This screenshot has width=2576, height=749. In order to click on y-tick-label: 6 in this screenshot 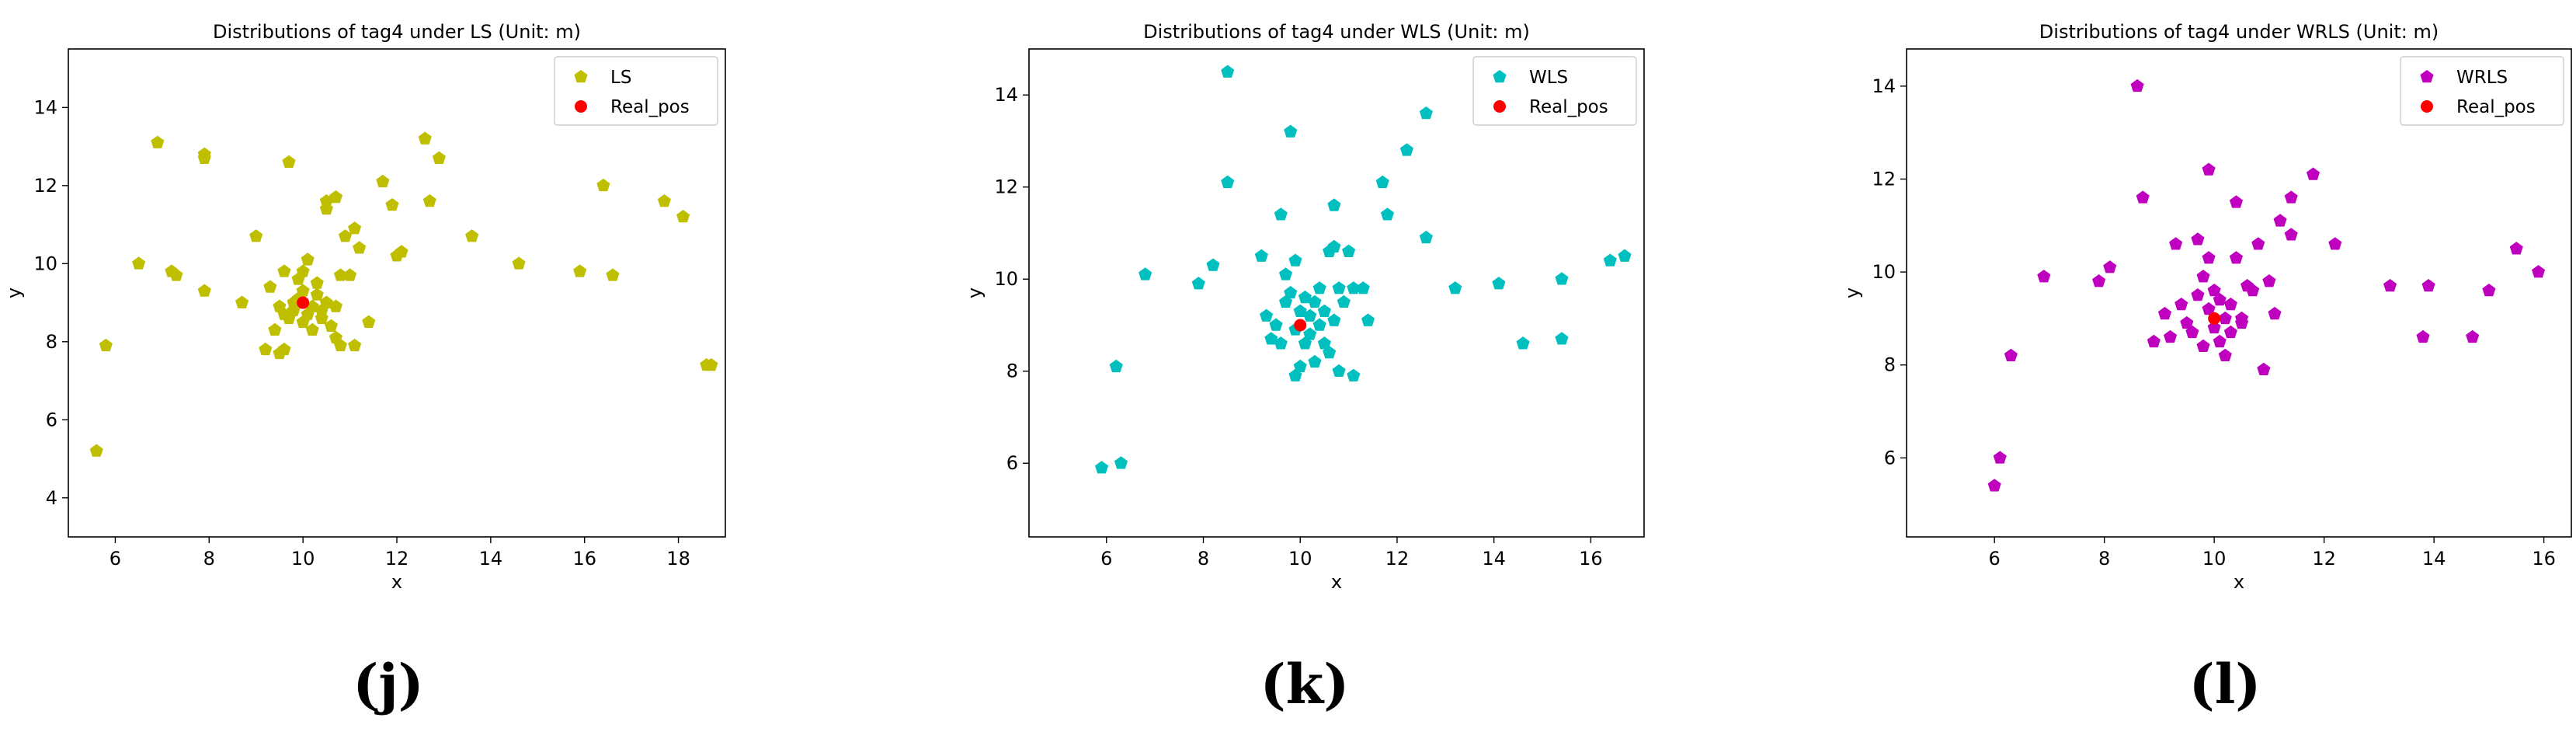, I will do `click(51, 419)`.